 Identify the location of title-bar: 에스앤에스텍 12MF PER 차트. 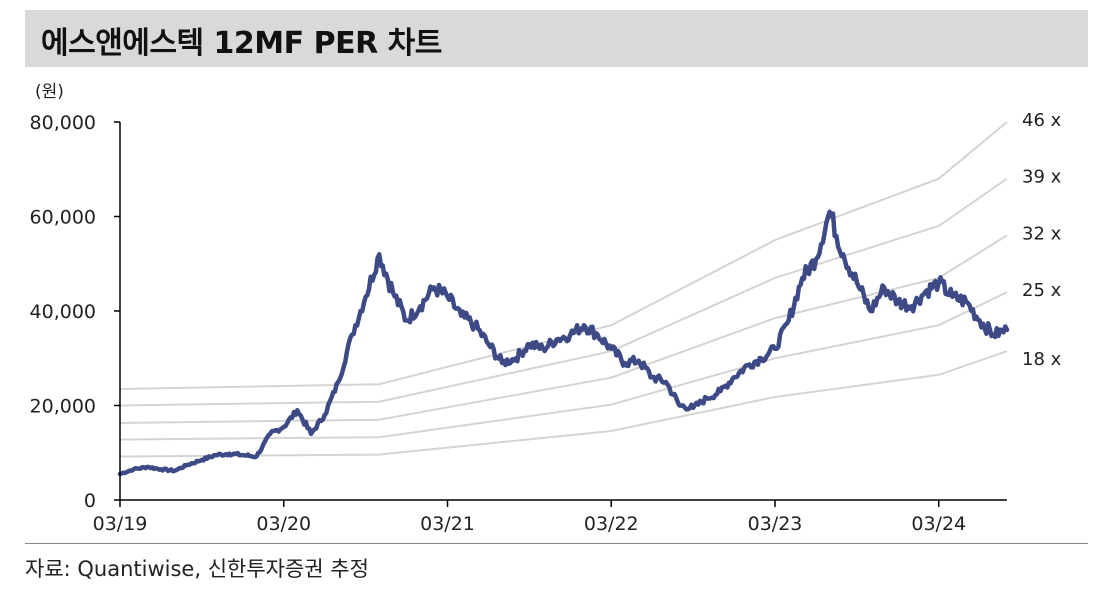
(556, 38).